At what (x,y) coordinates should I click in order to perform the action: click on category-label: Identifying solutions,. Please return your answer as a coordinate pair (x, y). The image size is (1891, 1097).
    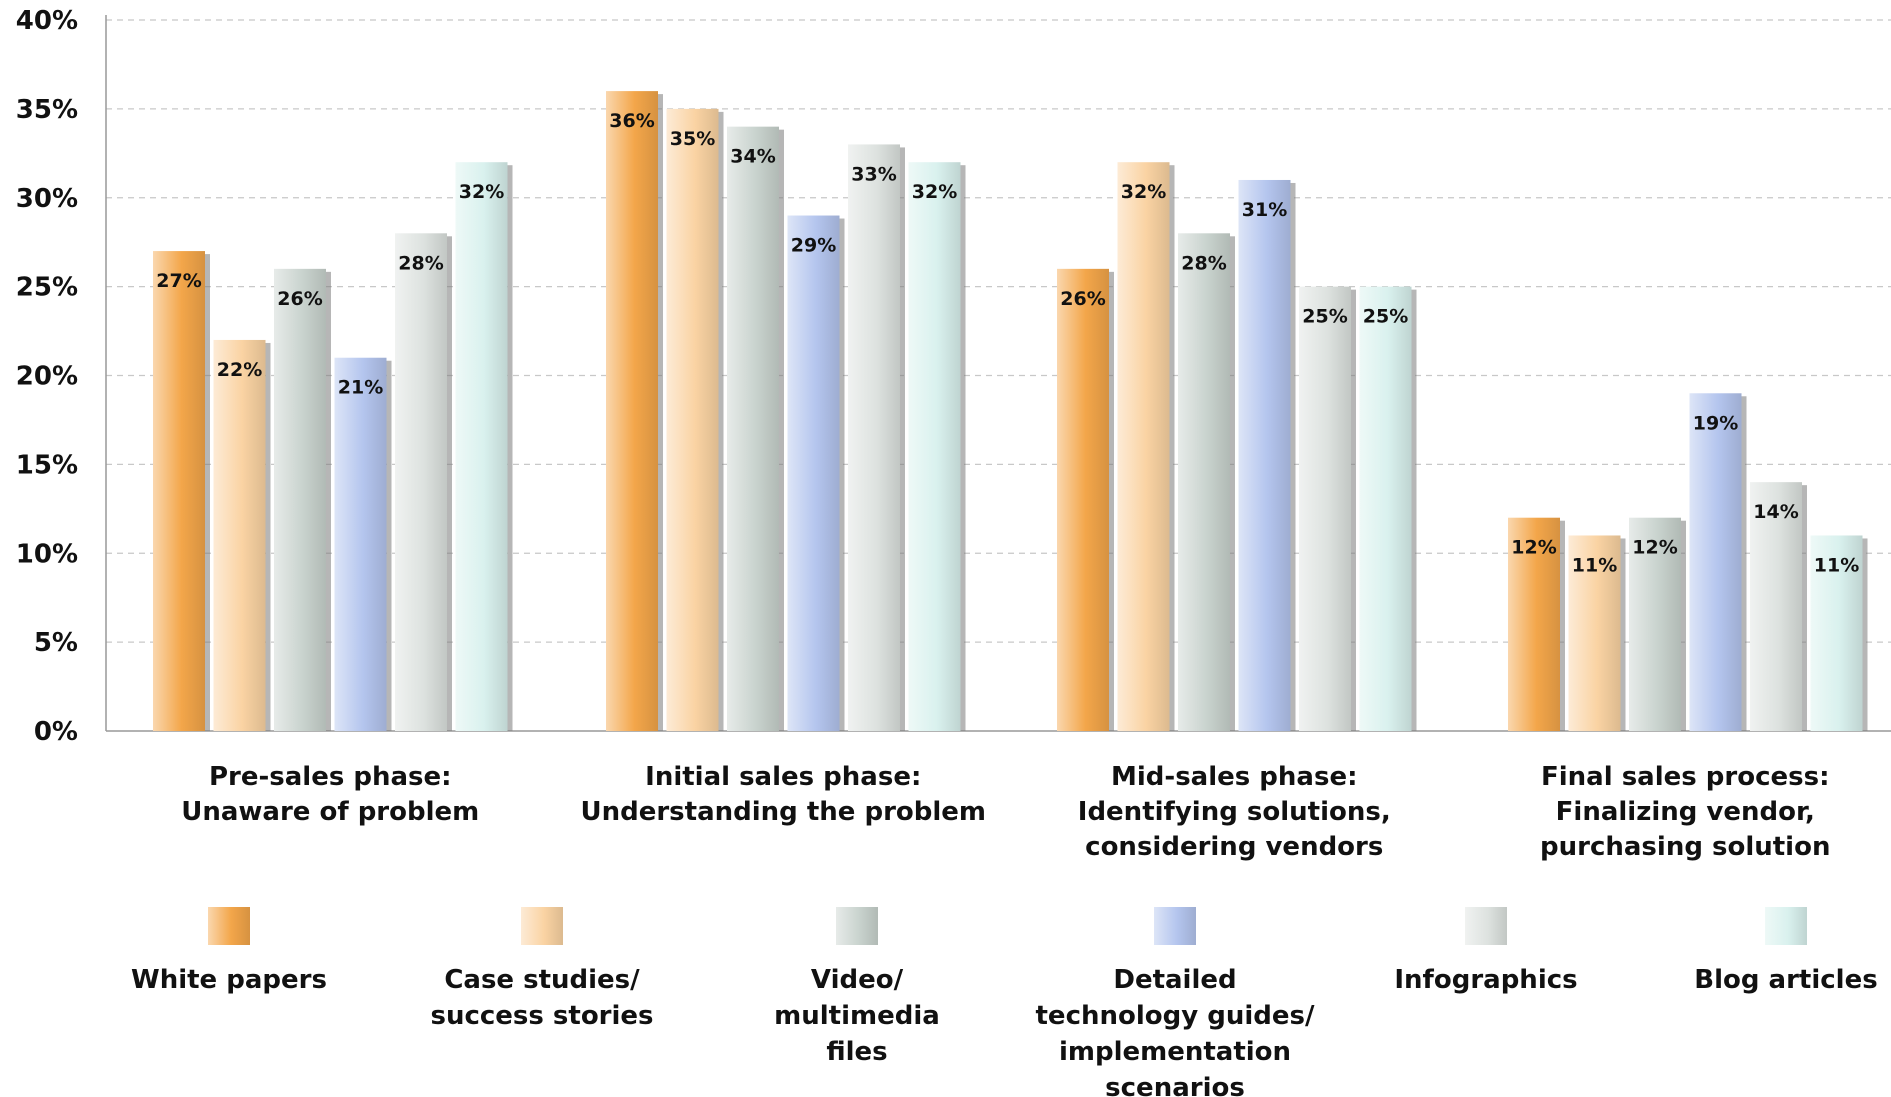
    Looking at the image, I should click on (1234, 812).